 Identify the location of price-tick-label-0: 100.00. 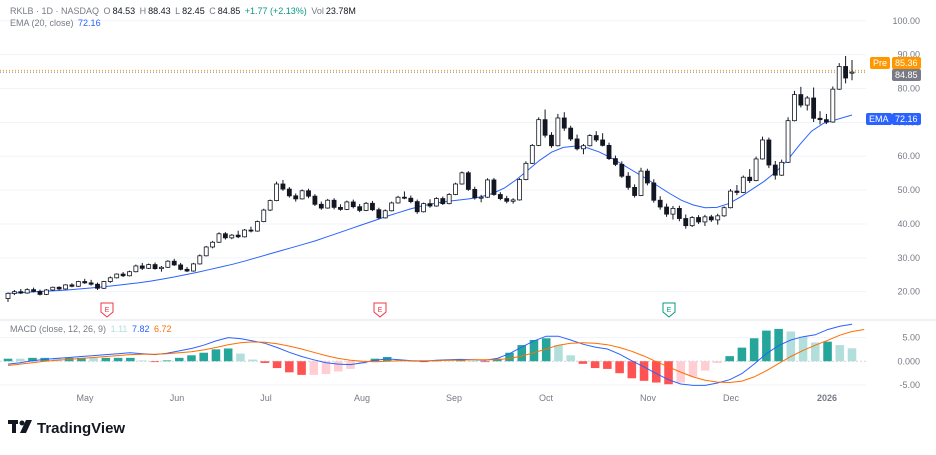
(906, 21).